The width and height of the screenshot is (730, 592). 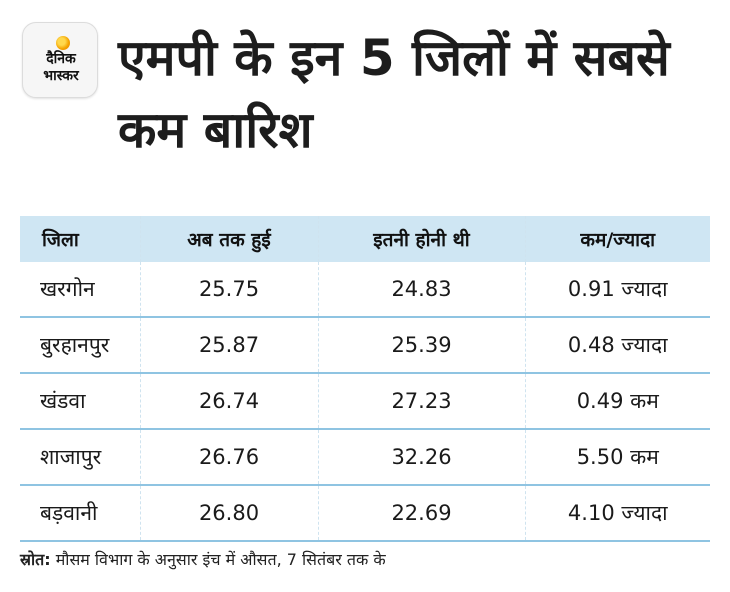 I want to click on table-row: बुरहानपुर 25.87 25.39 0.48 ज्यादा, so click(x=365, y=345).